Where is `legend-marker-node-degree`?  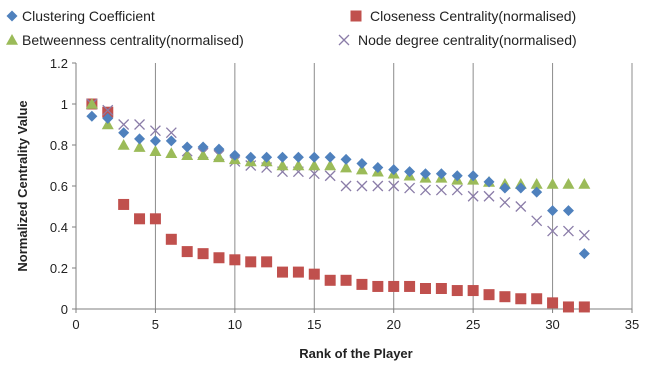 legend-marker-node-degree is located at coordinates (344, 40).